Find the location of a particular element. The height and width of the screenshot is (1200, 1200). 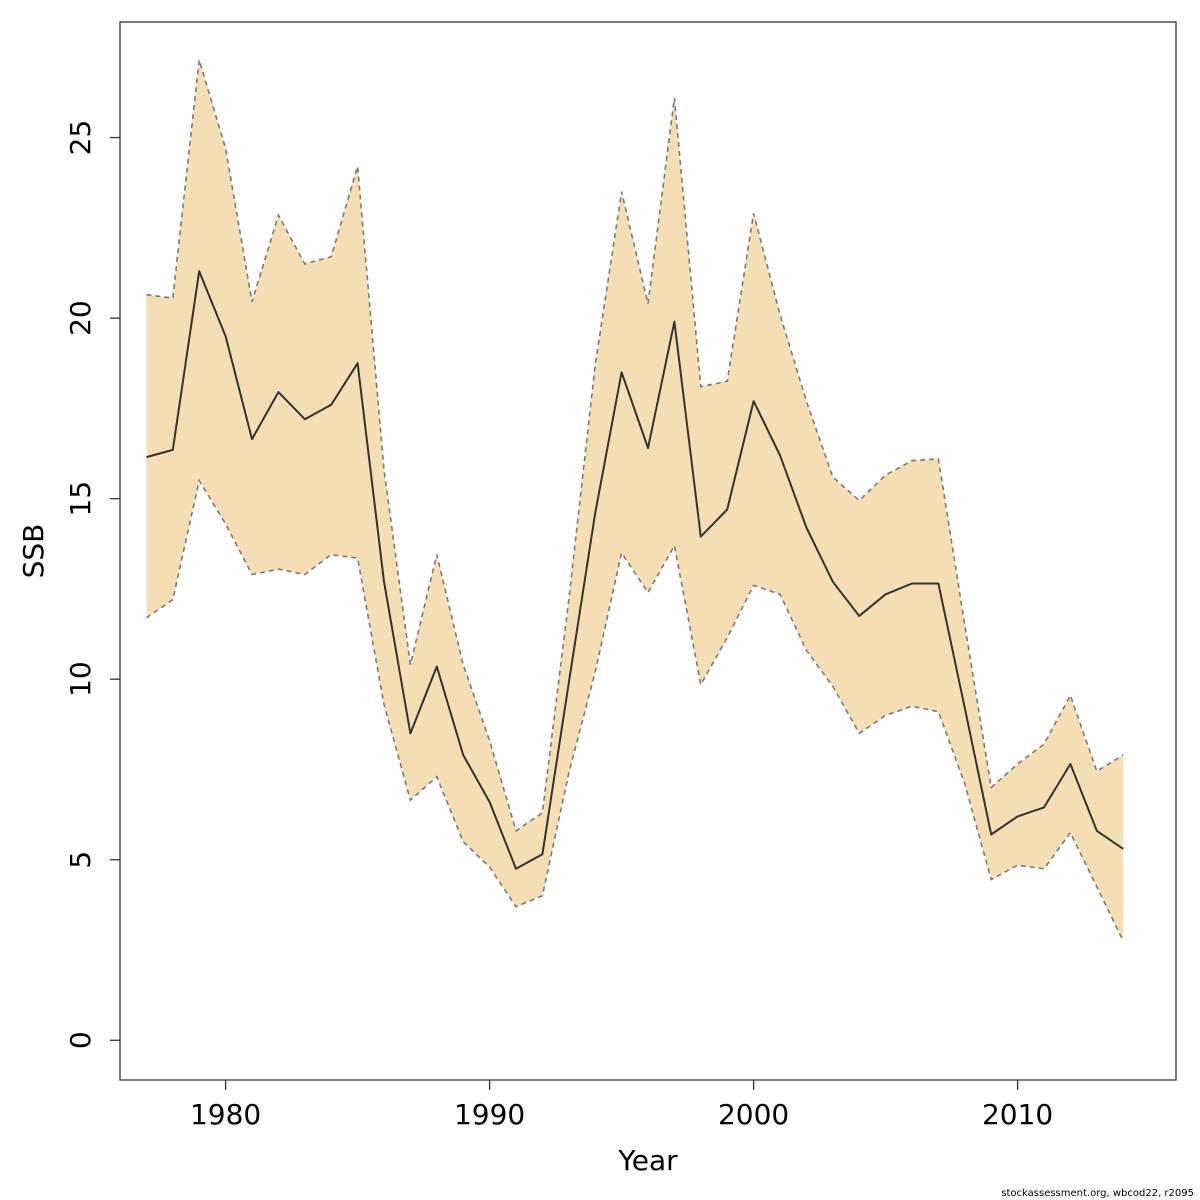

x-tick-label: 1980 is located at coordinates (225, 1114).